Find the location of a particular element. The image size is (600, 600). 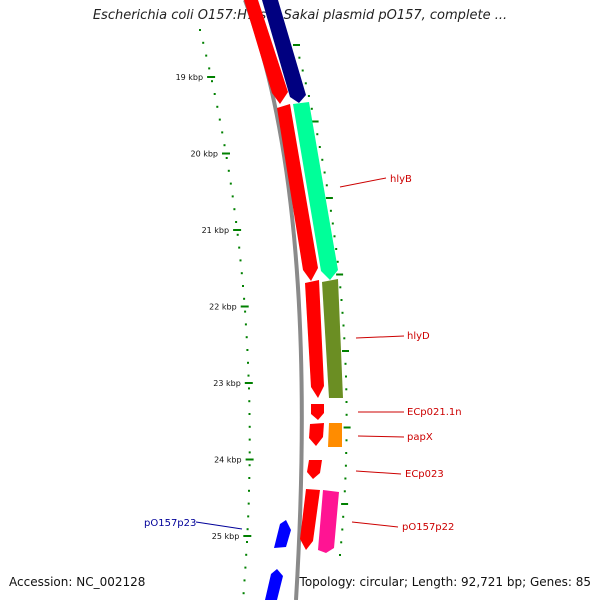

ruler-tick-label: 24 kbp is located at coordinates (228, 460).